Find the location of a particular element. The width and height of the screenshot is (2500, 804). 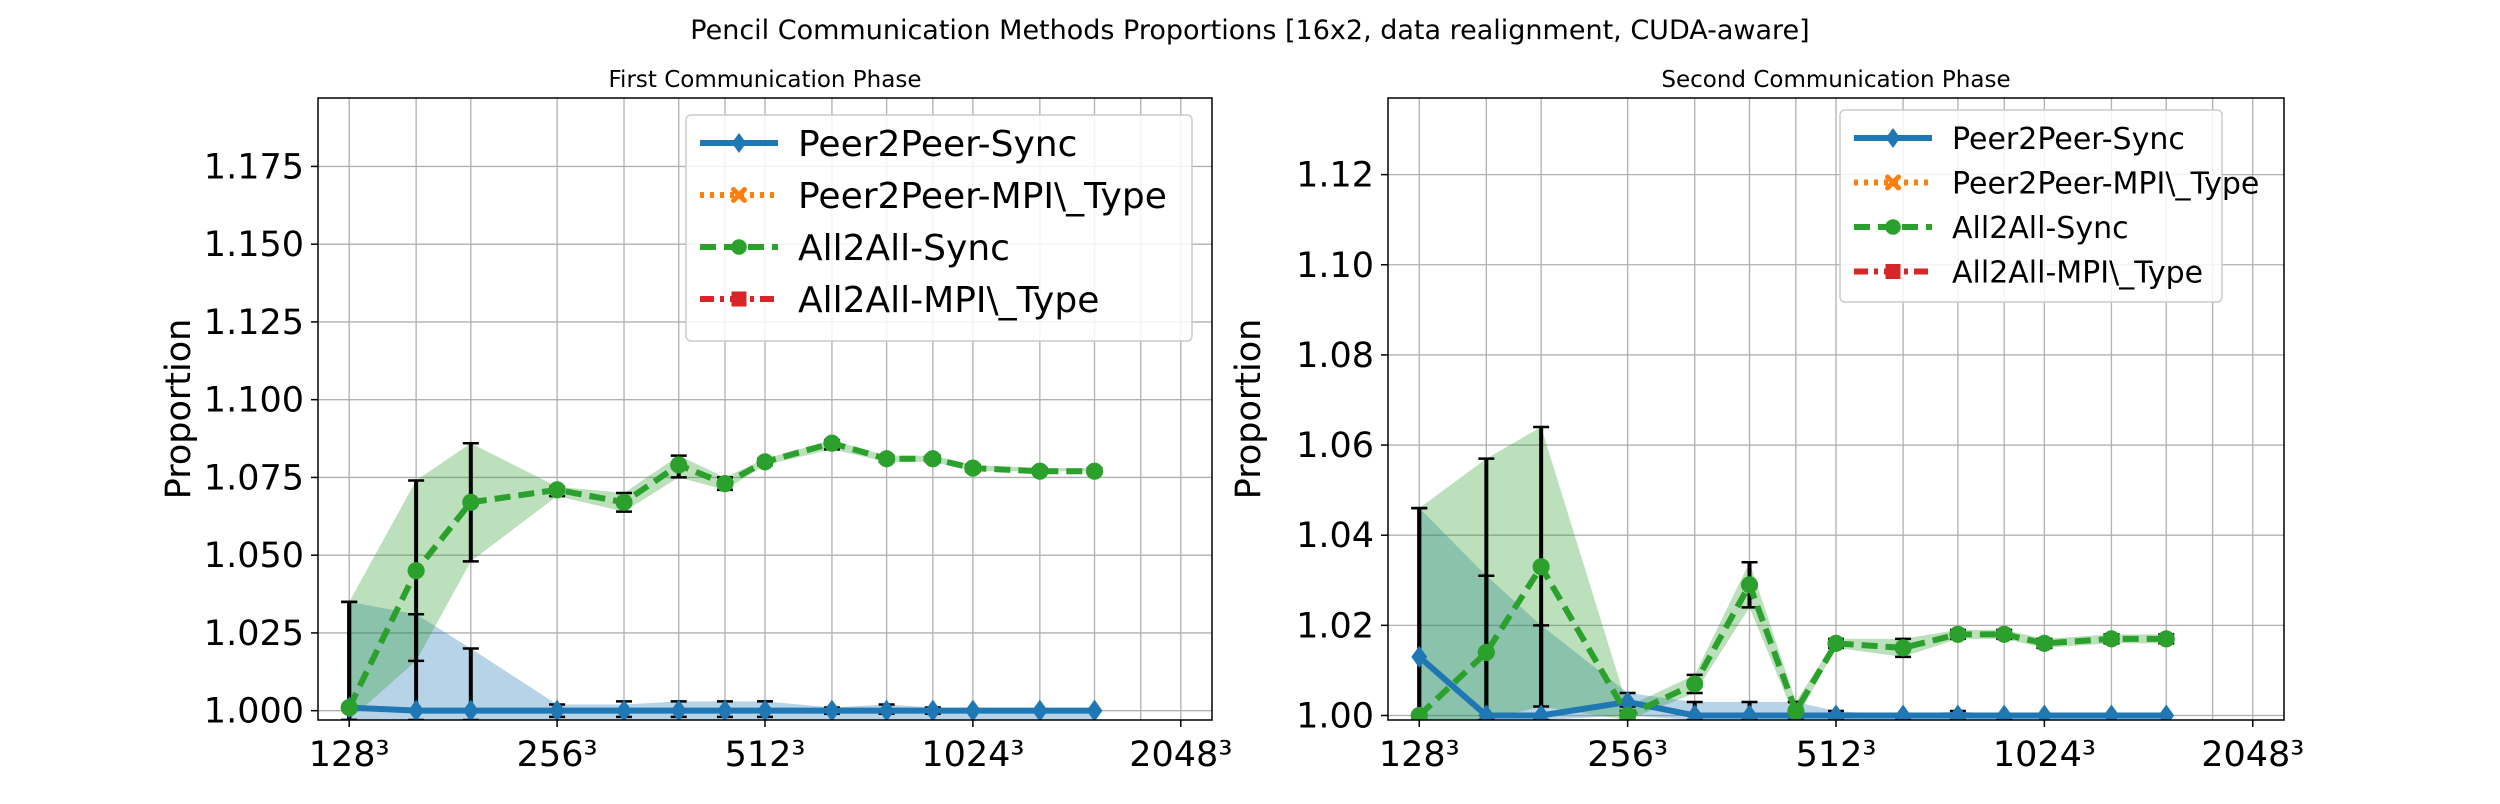

y-tick-label: 1.04 is located at coordinates (1335, 536).